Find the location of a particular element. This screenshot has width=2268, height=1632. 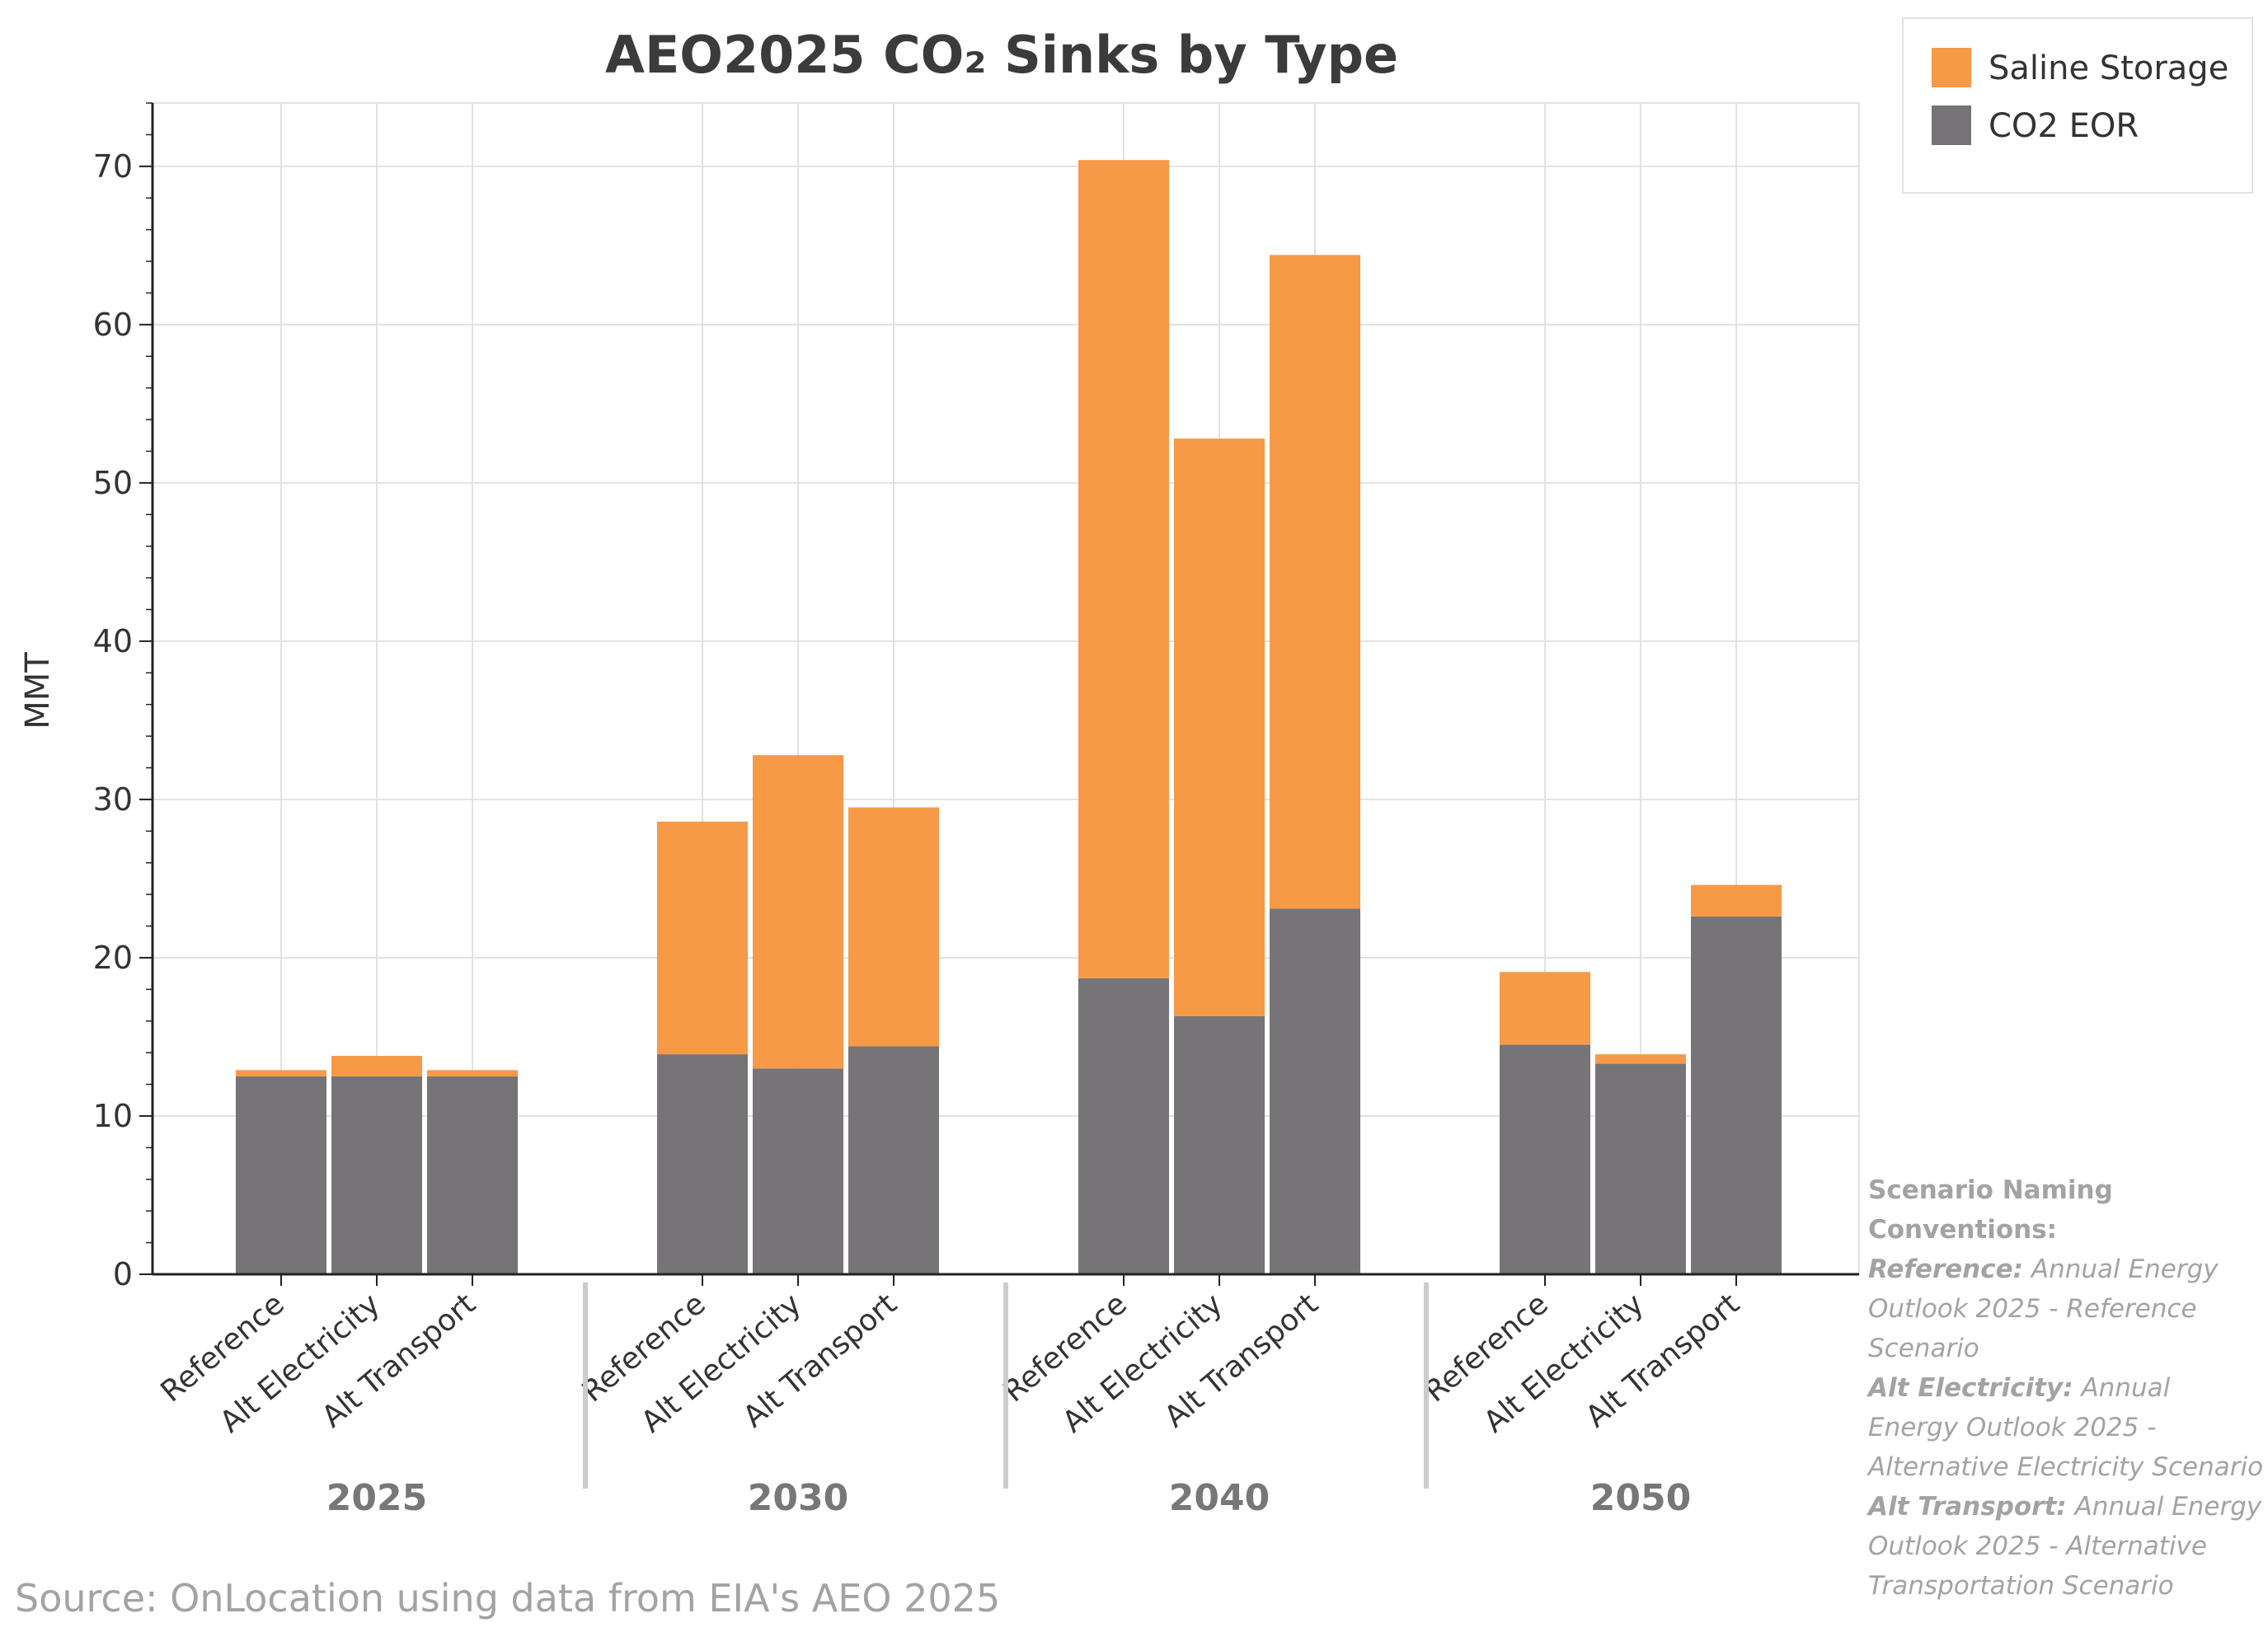

y-tick-label: 40 is located at coordinates (113, 641).